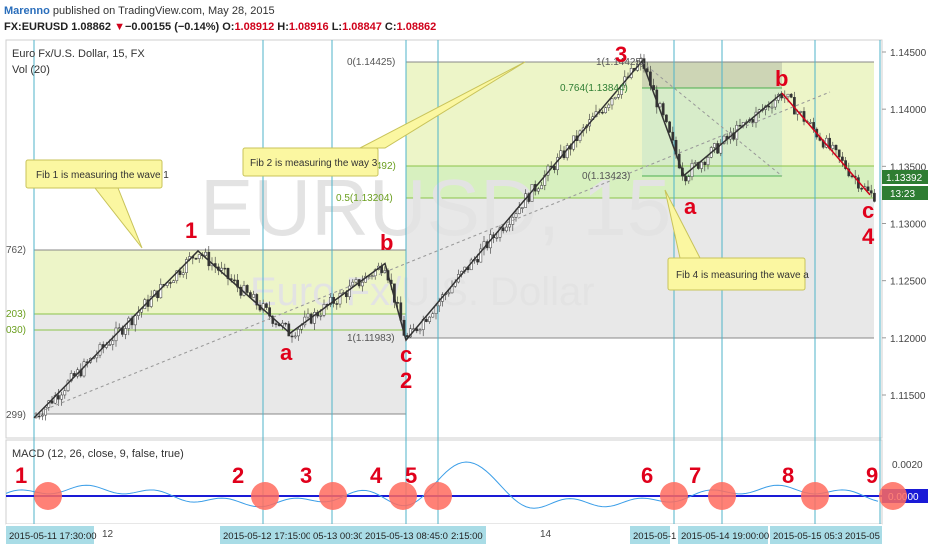 The width and height of the screenshot is (932, 550). I want to click on fib1-label-top: 762), so click(16, 250).